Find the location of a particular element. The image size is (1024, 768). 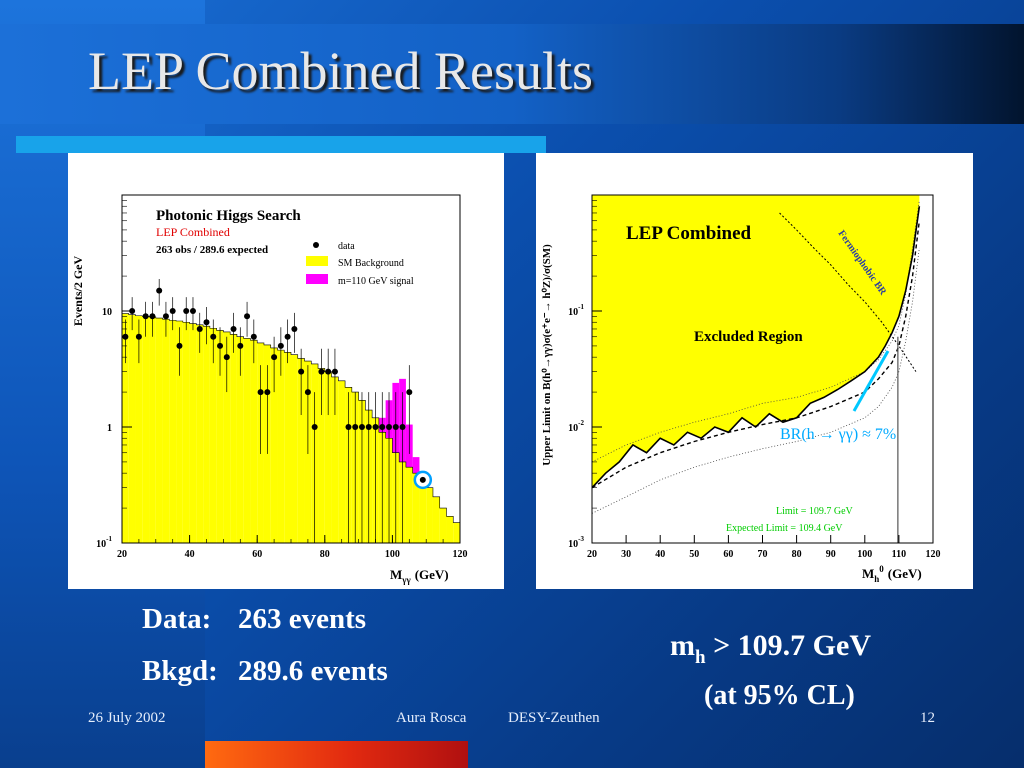

mass-symbol: m is located at coordinates (682, 645).